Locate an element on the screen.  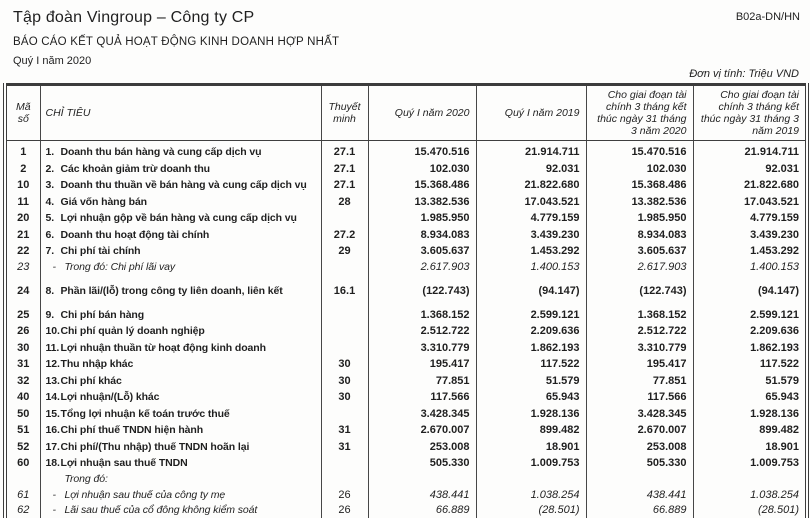
row-note: 29 is located at coordinates (345, 251).